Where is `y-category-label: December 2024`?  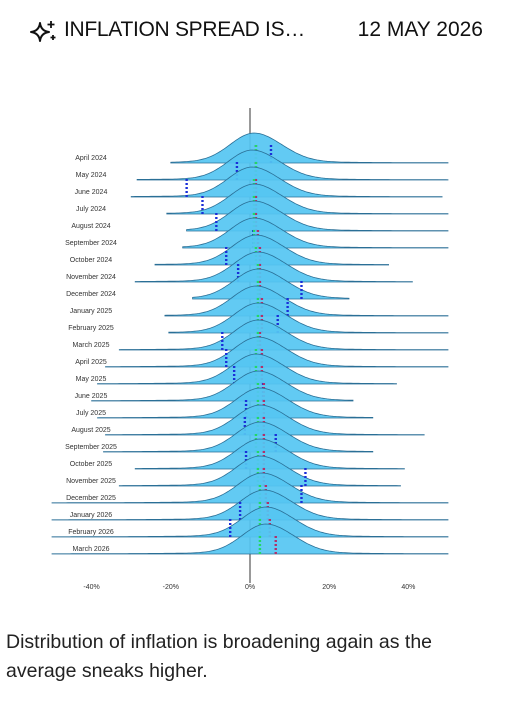 y-category-label: December 2024 is located at coordinates (91, 294).